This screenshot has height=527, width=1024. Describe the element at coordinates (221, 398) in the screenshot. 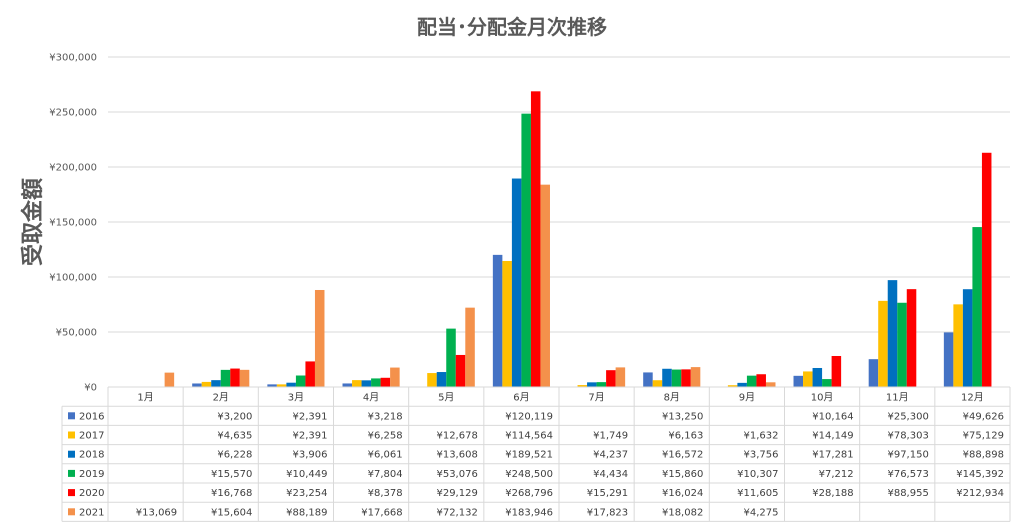

I see `x-category-label: 2月` at that location.